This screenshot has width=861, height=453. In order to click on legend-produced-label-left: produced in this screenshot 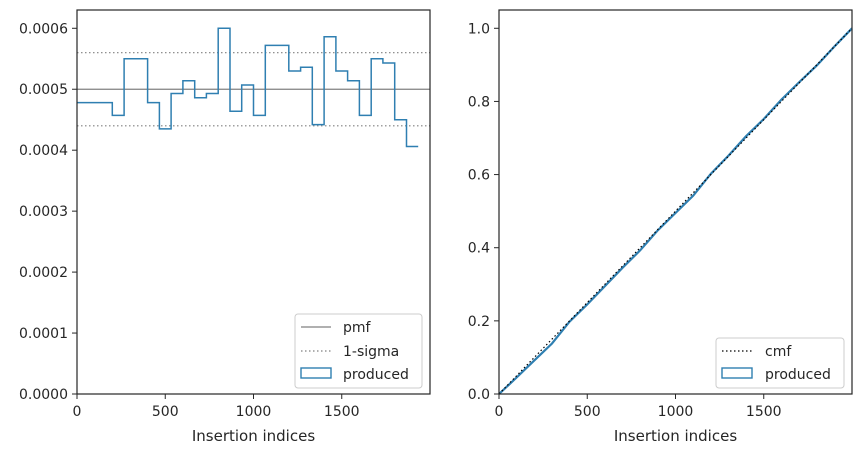, I will do `click(376, 375)`.